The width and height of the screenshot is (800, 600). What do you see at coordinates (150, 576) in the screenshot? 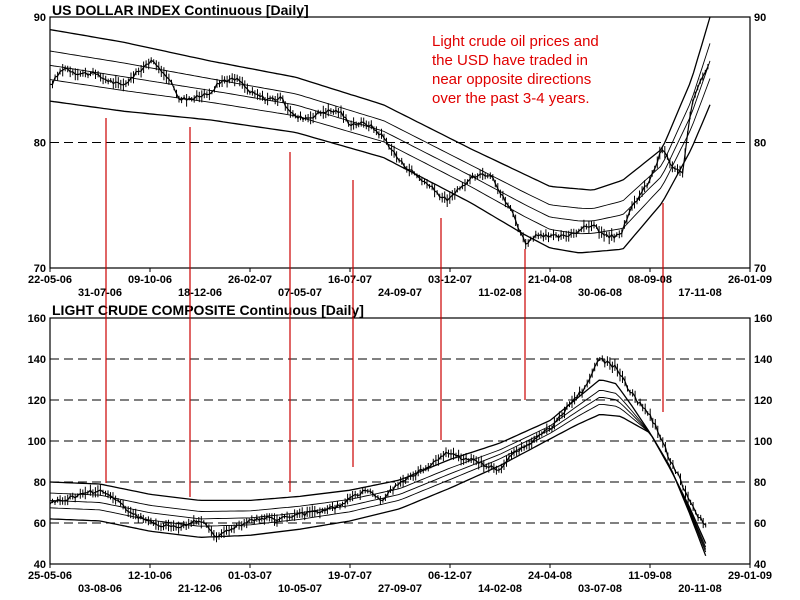
I see `x-tick-label: 12-10-06` at bounding box center [150, 576].